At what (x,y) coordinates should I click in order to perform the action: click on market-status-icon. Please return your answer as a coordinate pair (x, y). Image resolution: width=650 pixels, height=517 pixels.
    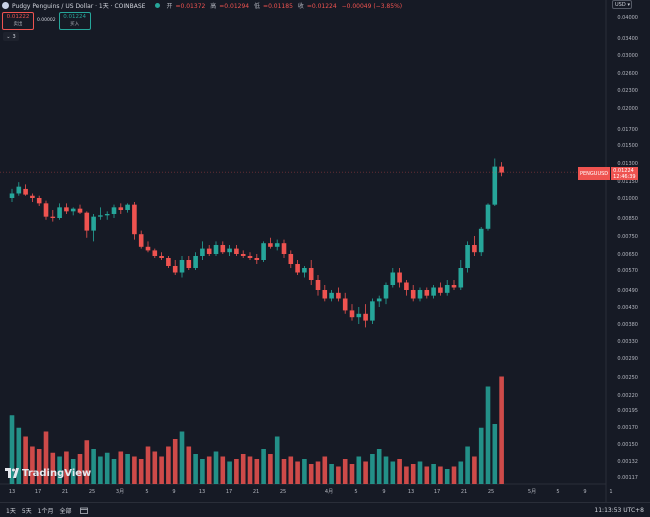
    Looking at the image, I should click on (158, 5).